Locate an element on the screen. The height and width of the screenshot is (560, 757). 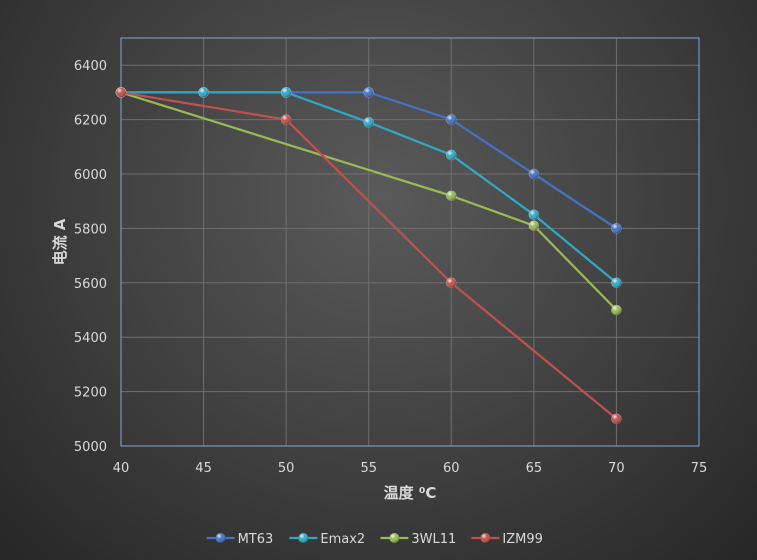
y-axis-title: 电流 A is located at coordinates (60, 241).